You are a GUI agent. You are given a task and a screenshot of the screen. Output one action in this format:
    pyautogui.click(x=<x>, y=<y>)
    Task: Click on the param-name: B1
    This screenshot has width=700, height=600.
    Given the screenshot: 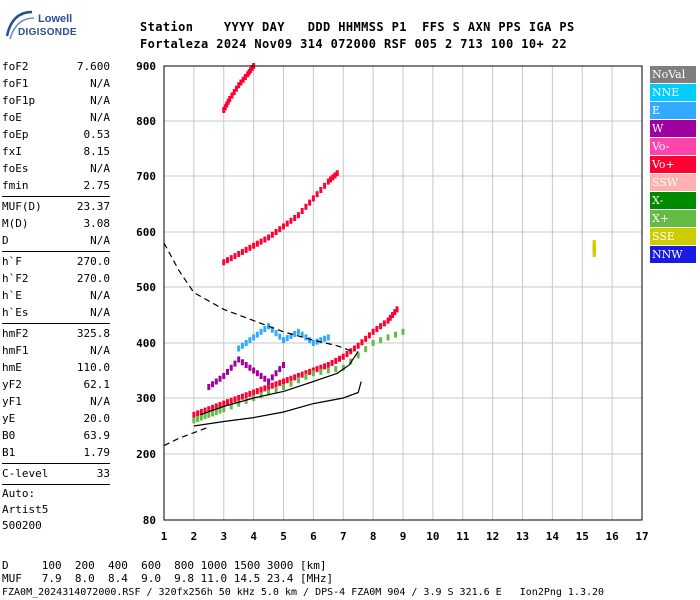 What is the action you would take?
    pyautogui.click(x=9, y=452)
    